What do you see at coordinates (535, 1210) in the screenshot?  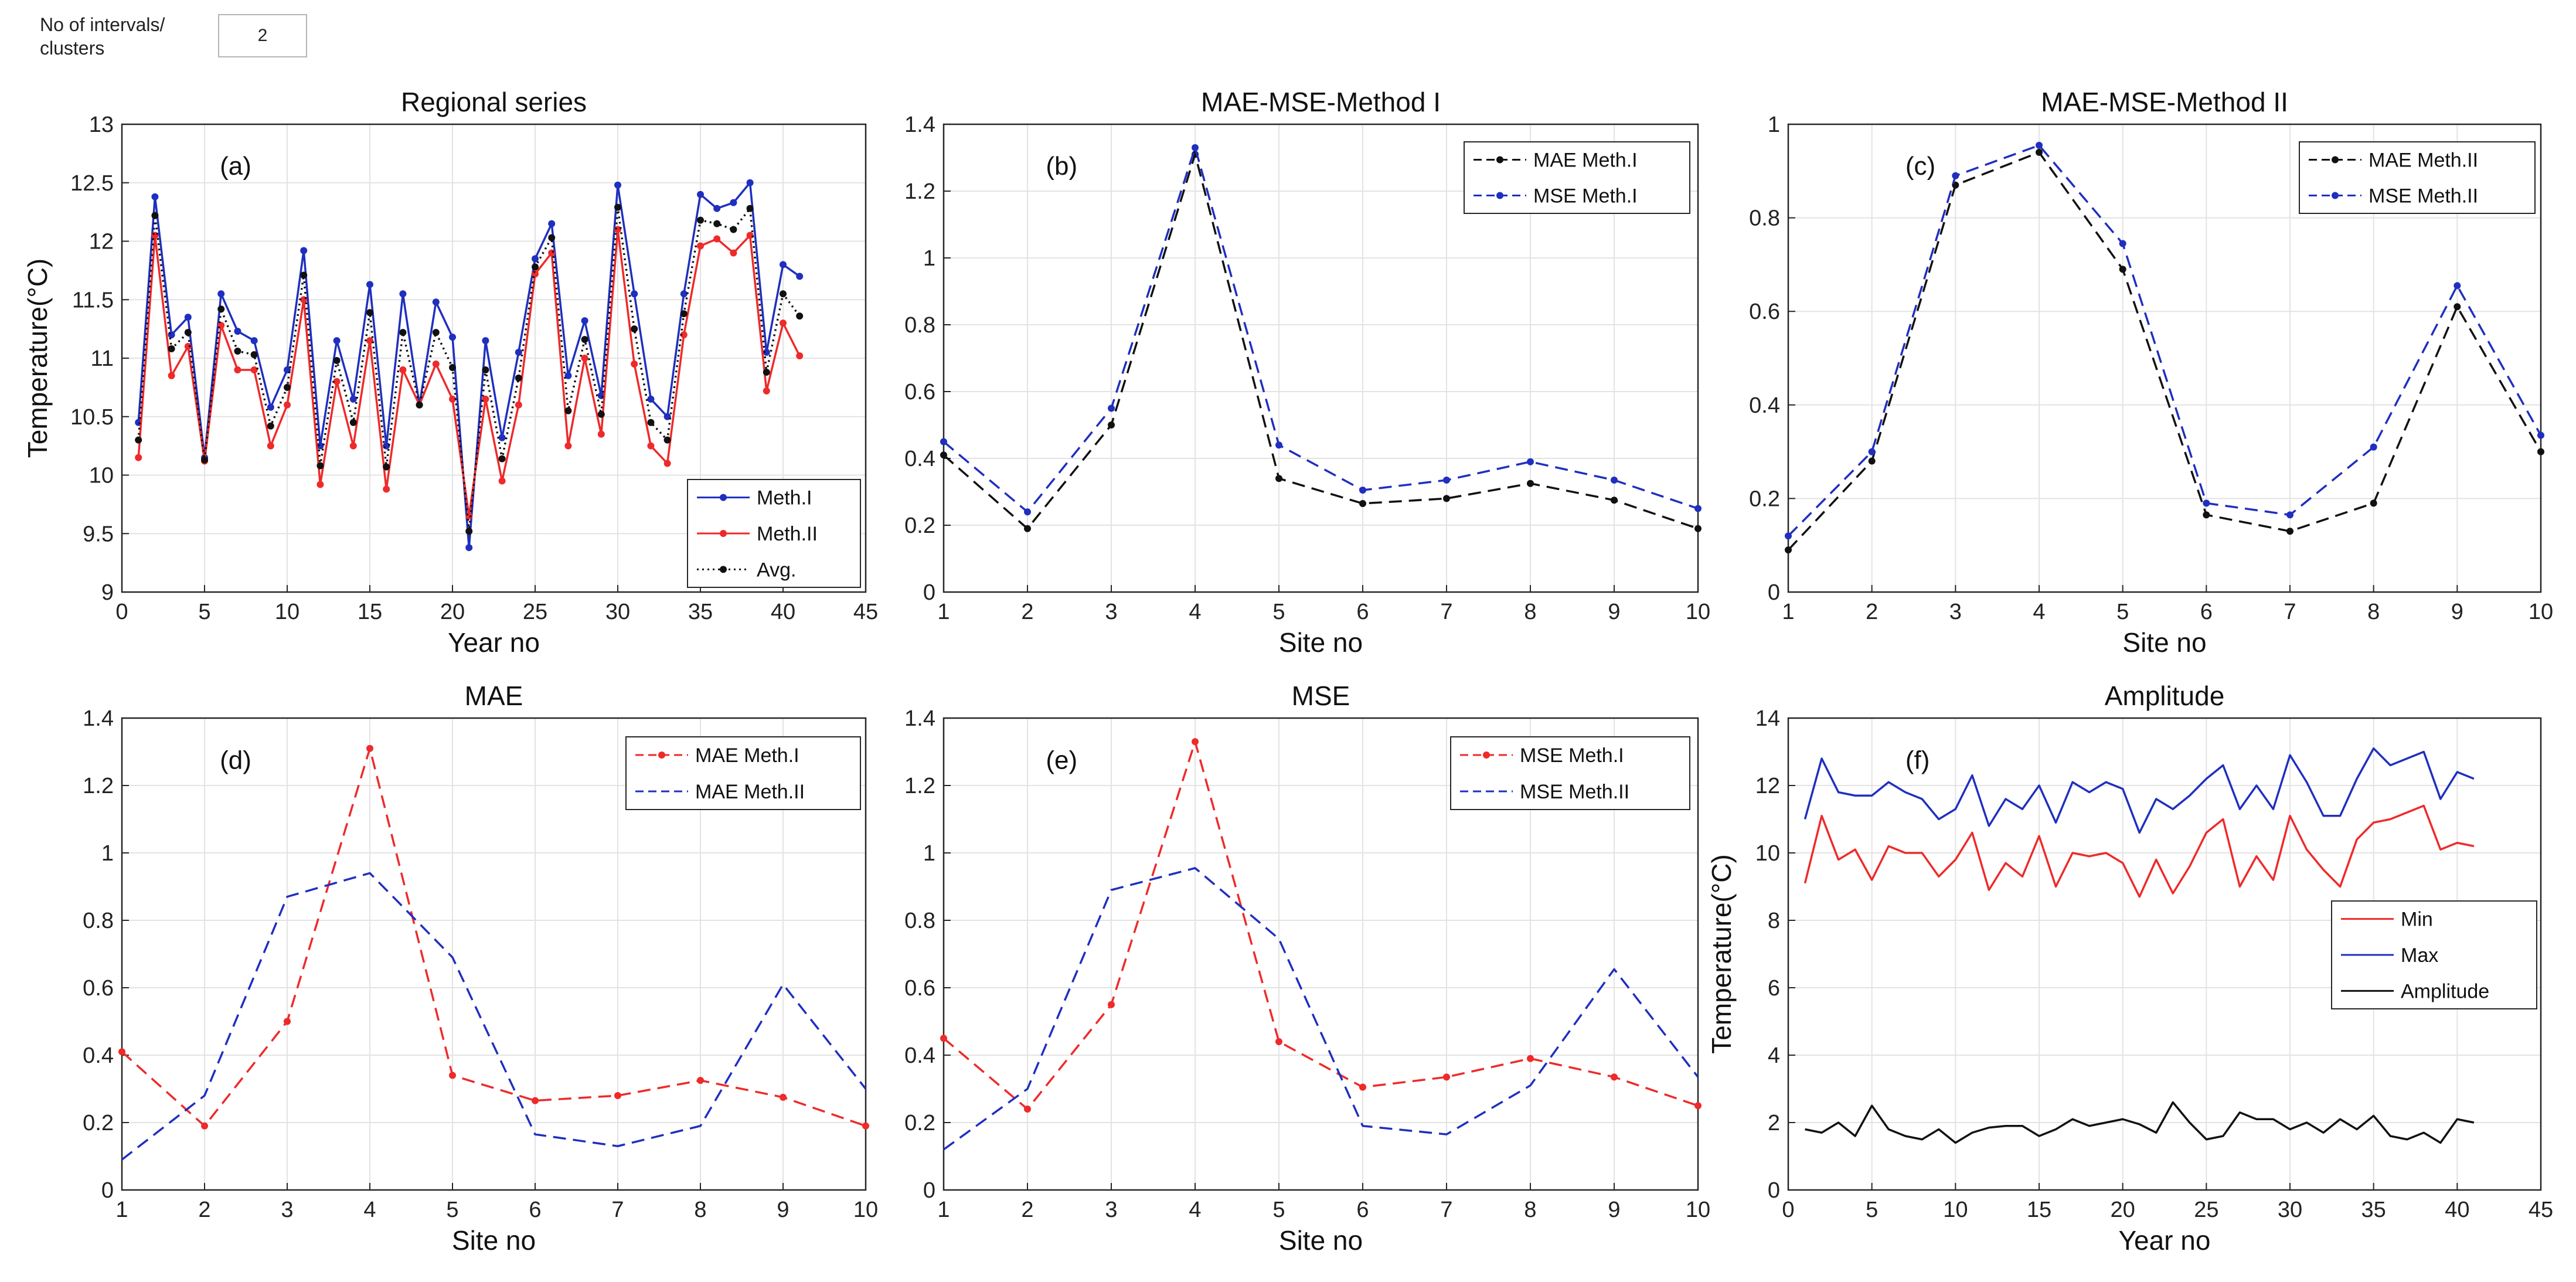 I see `x-tick-label: 6` at bounding box center [535, 1210].